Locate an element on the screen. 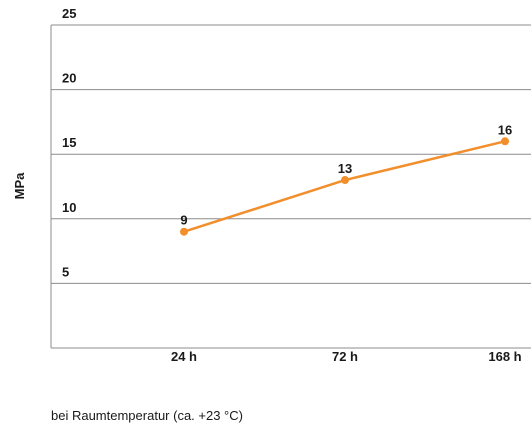 This screenshot has width=531, height=425. x-tick-label: 24 h is located at coordinates (184, 356).